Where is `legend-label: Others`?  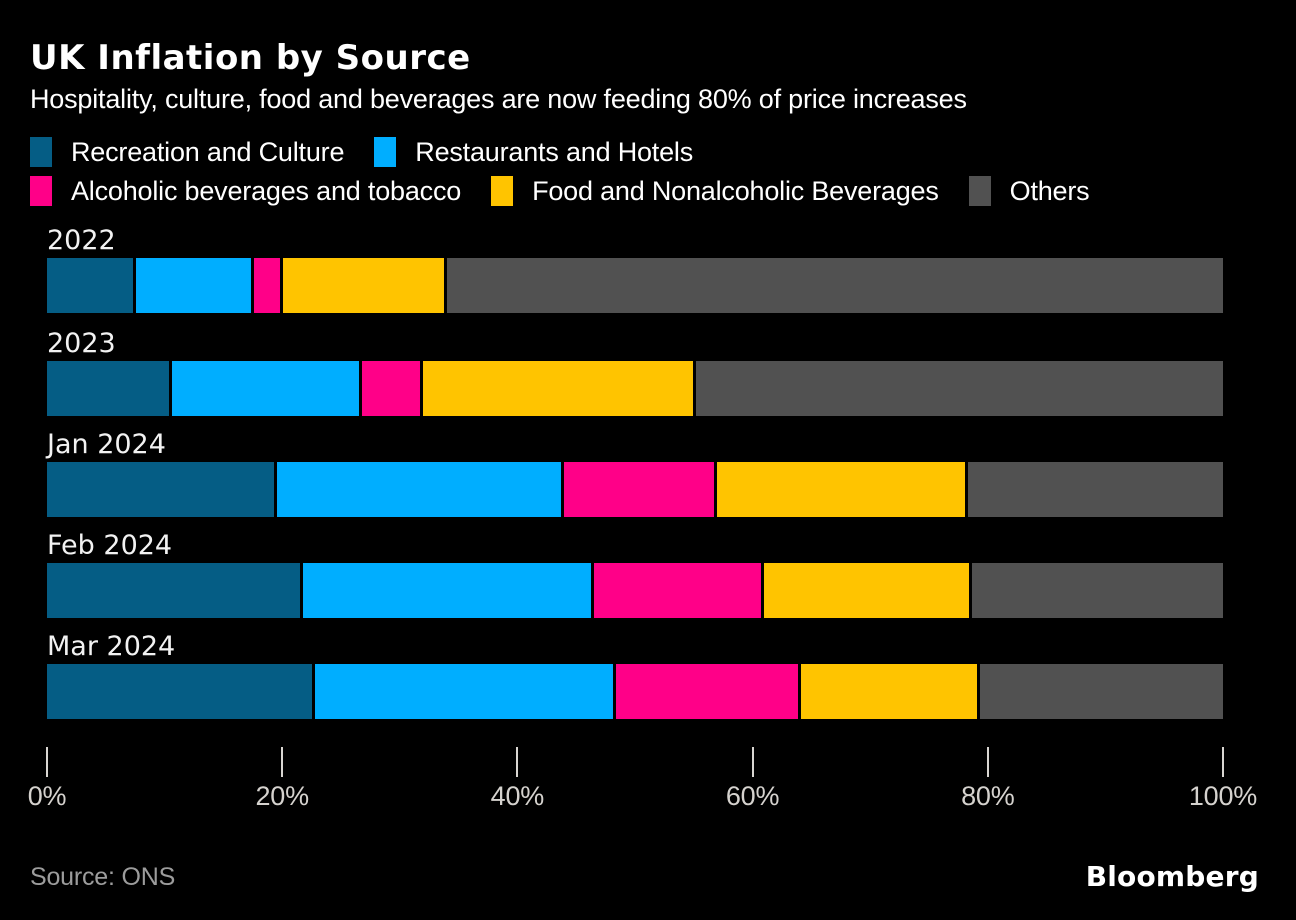
legend-label: Others is located at coordinates (1049, 190).